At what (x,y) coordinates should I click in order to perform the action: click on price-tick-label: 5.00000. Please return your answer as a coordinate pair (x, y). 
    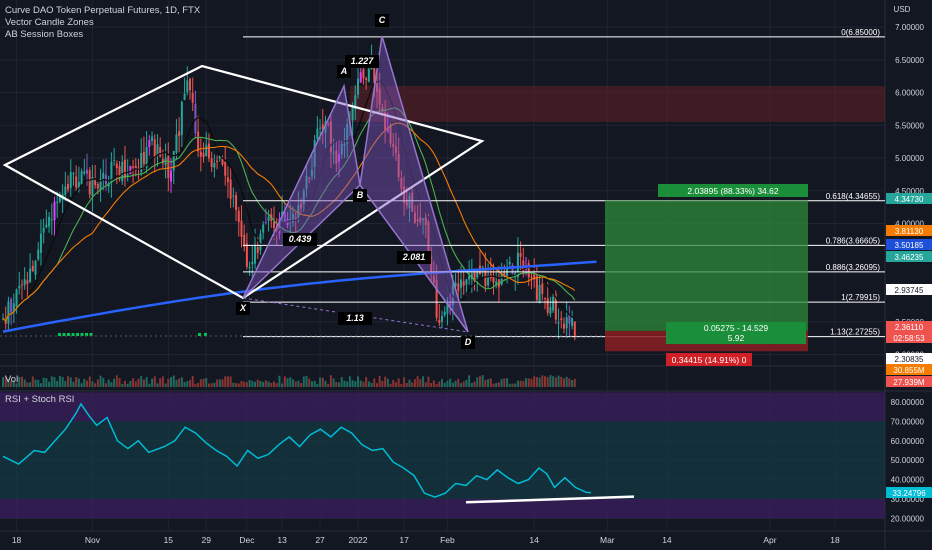
    Looking at the image, I should click on (909, 158).